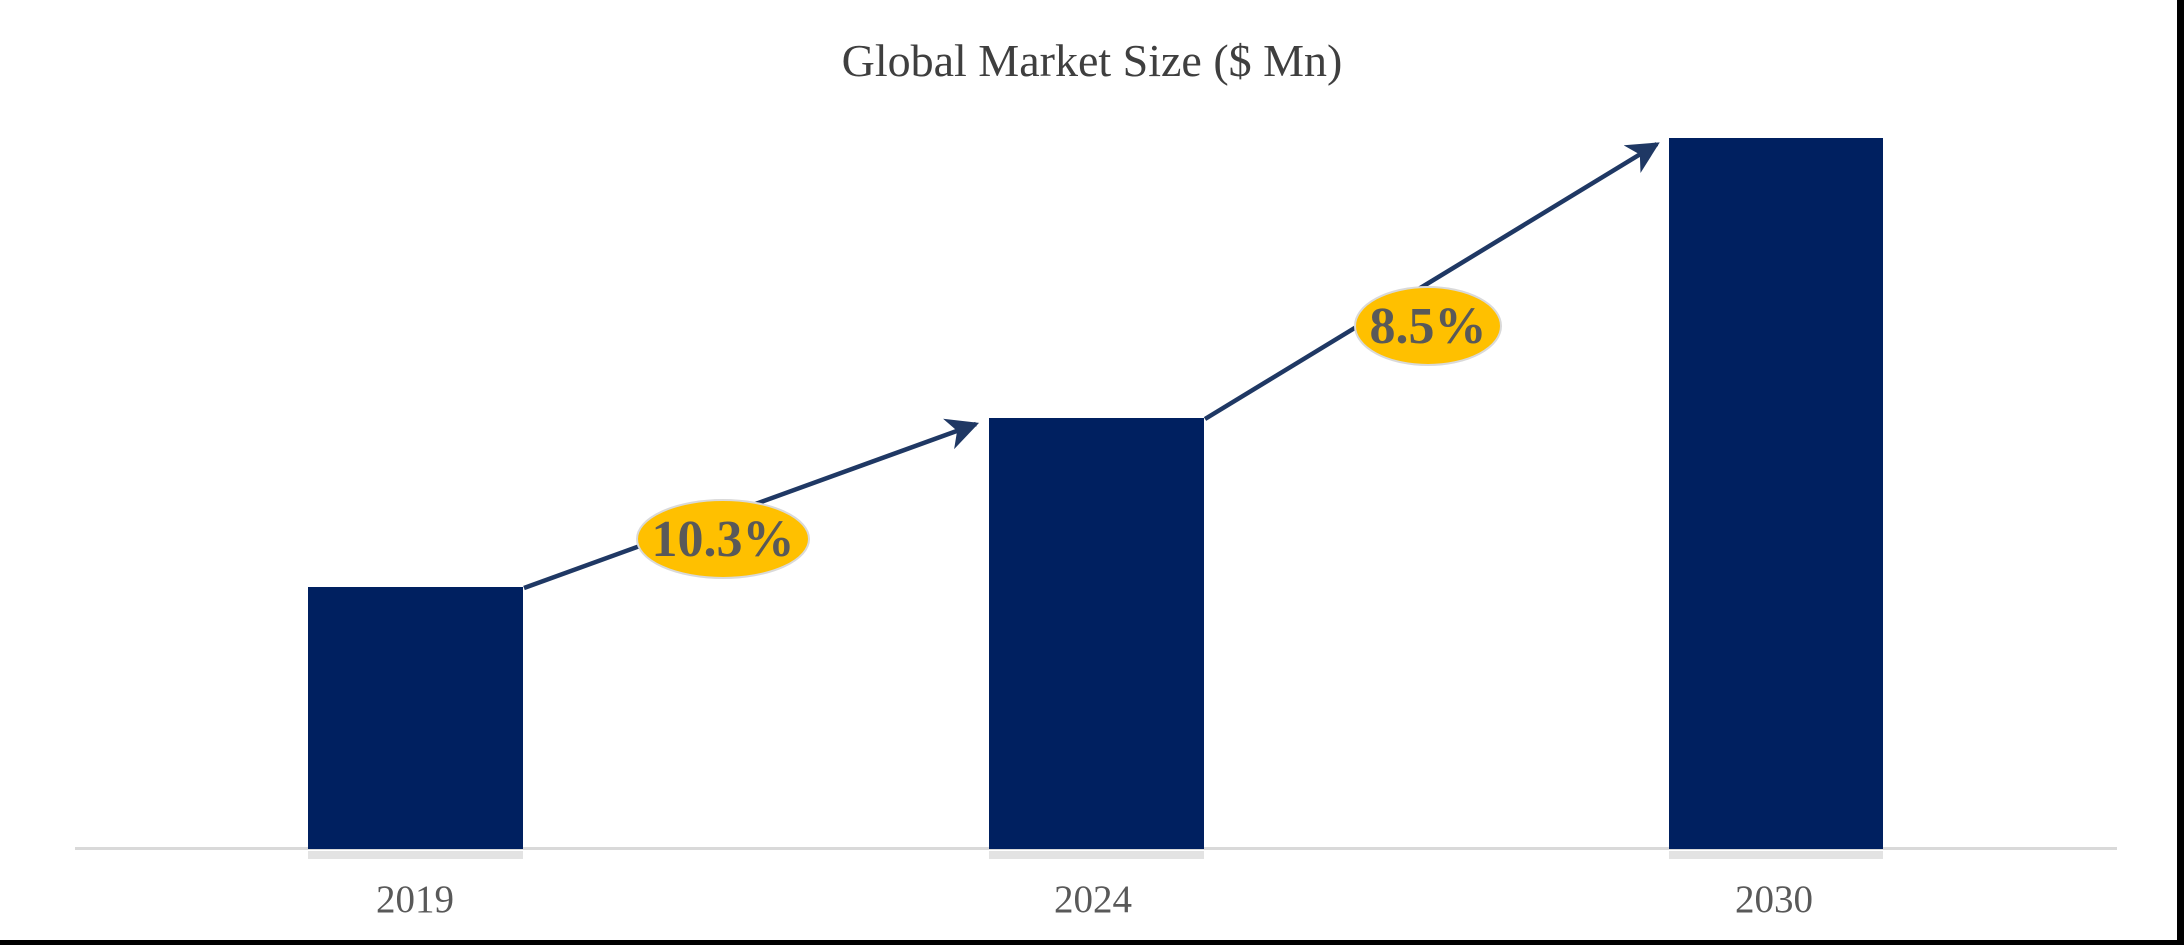 The image size is (2184, 945). What do you see at coordinates (1096, 633) in the screenshot?
I see `bar-2024` at bounding box center [1096, 633].